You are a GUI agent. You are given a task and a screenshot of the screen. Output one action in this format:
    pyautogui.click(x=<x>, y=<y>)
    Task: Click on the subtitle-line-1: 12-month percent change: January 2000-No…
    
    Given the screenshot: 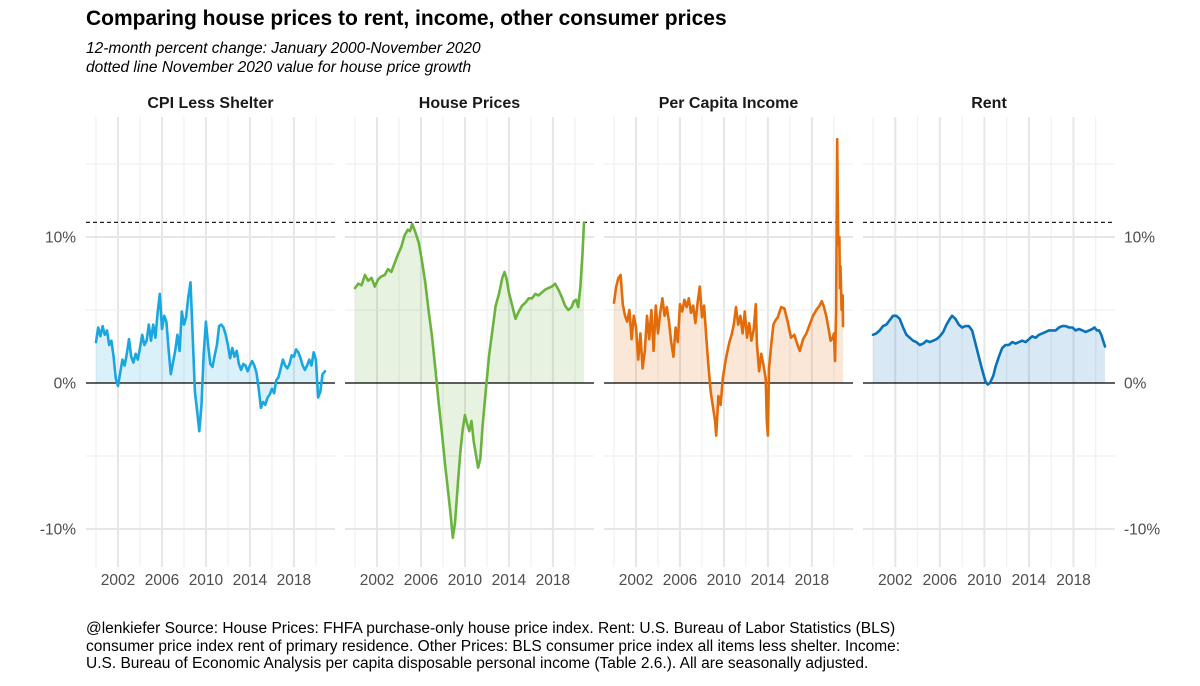 What is the action you would take?
    pyautogui.click(x=283, y=48)
    